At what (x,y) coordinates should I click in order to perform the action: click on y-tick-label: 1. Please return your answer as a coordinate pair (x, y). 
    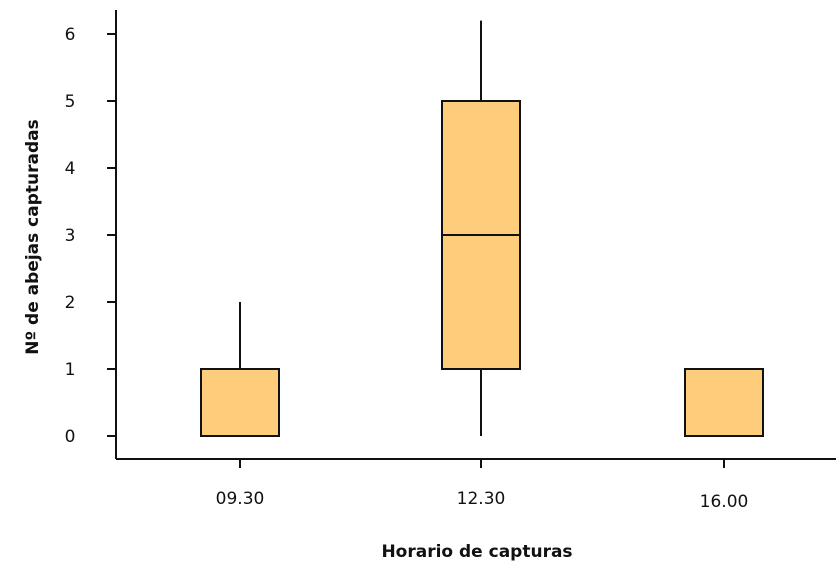
    Looking at the image, I should click on (70, 370).